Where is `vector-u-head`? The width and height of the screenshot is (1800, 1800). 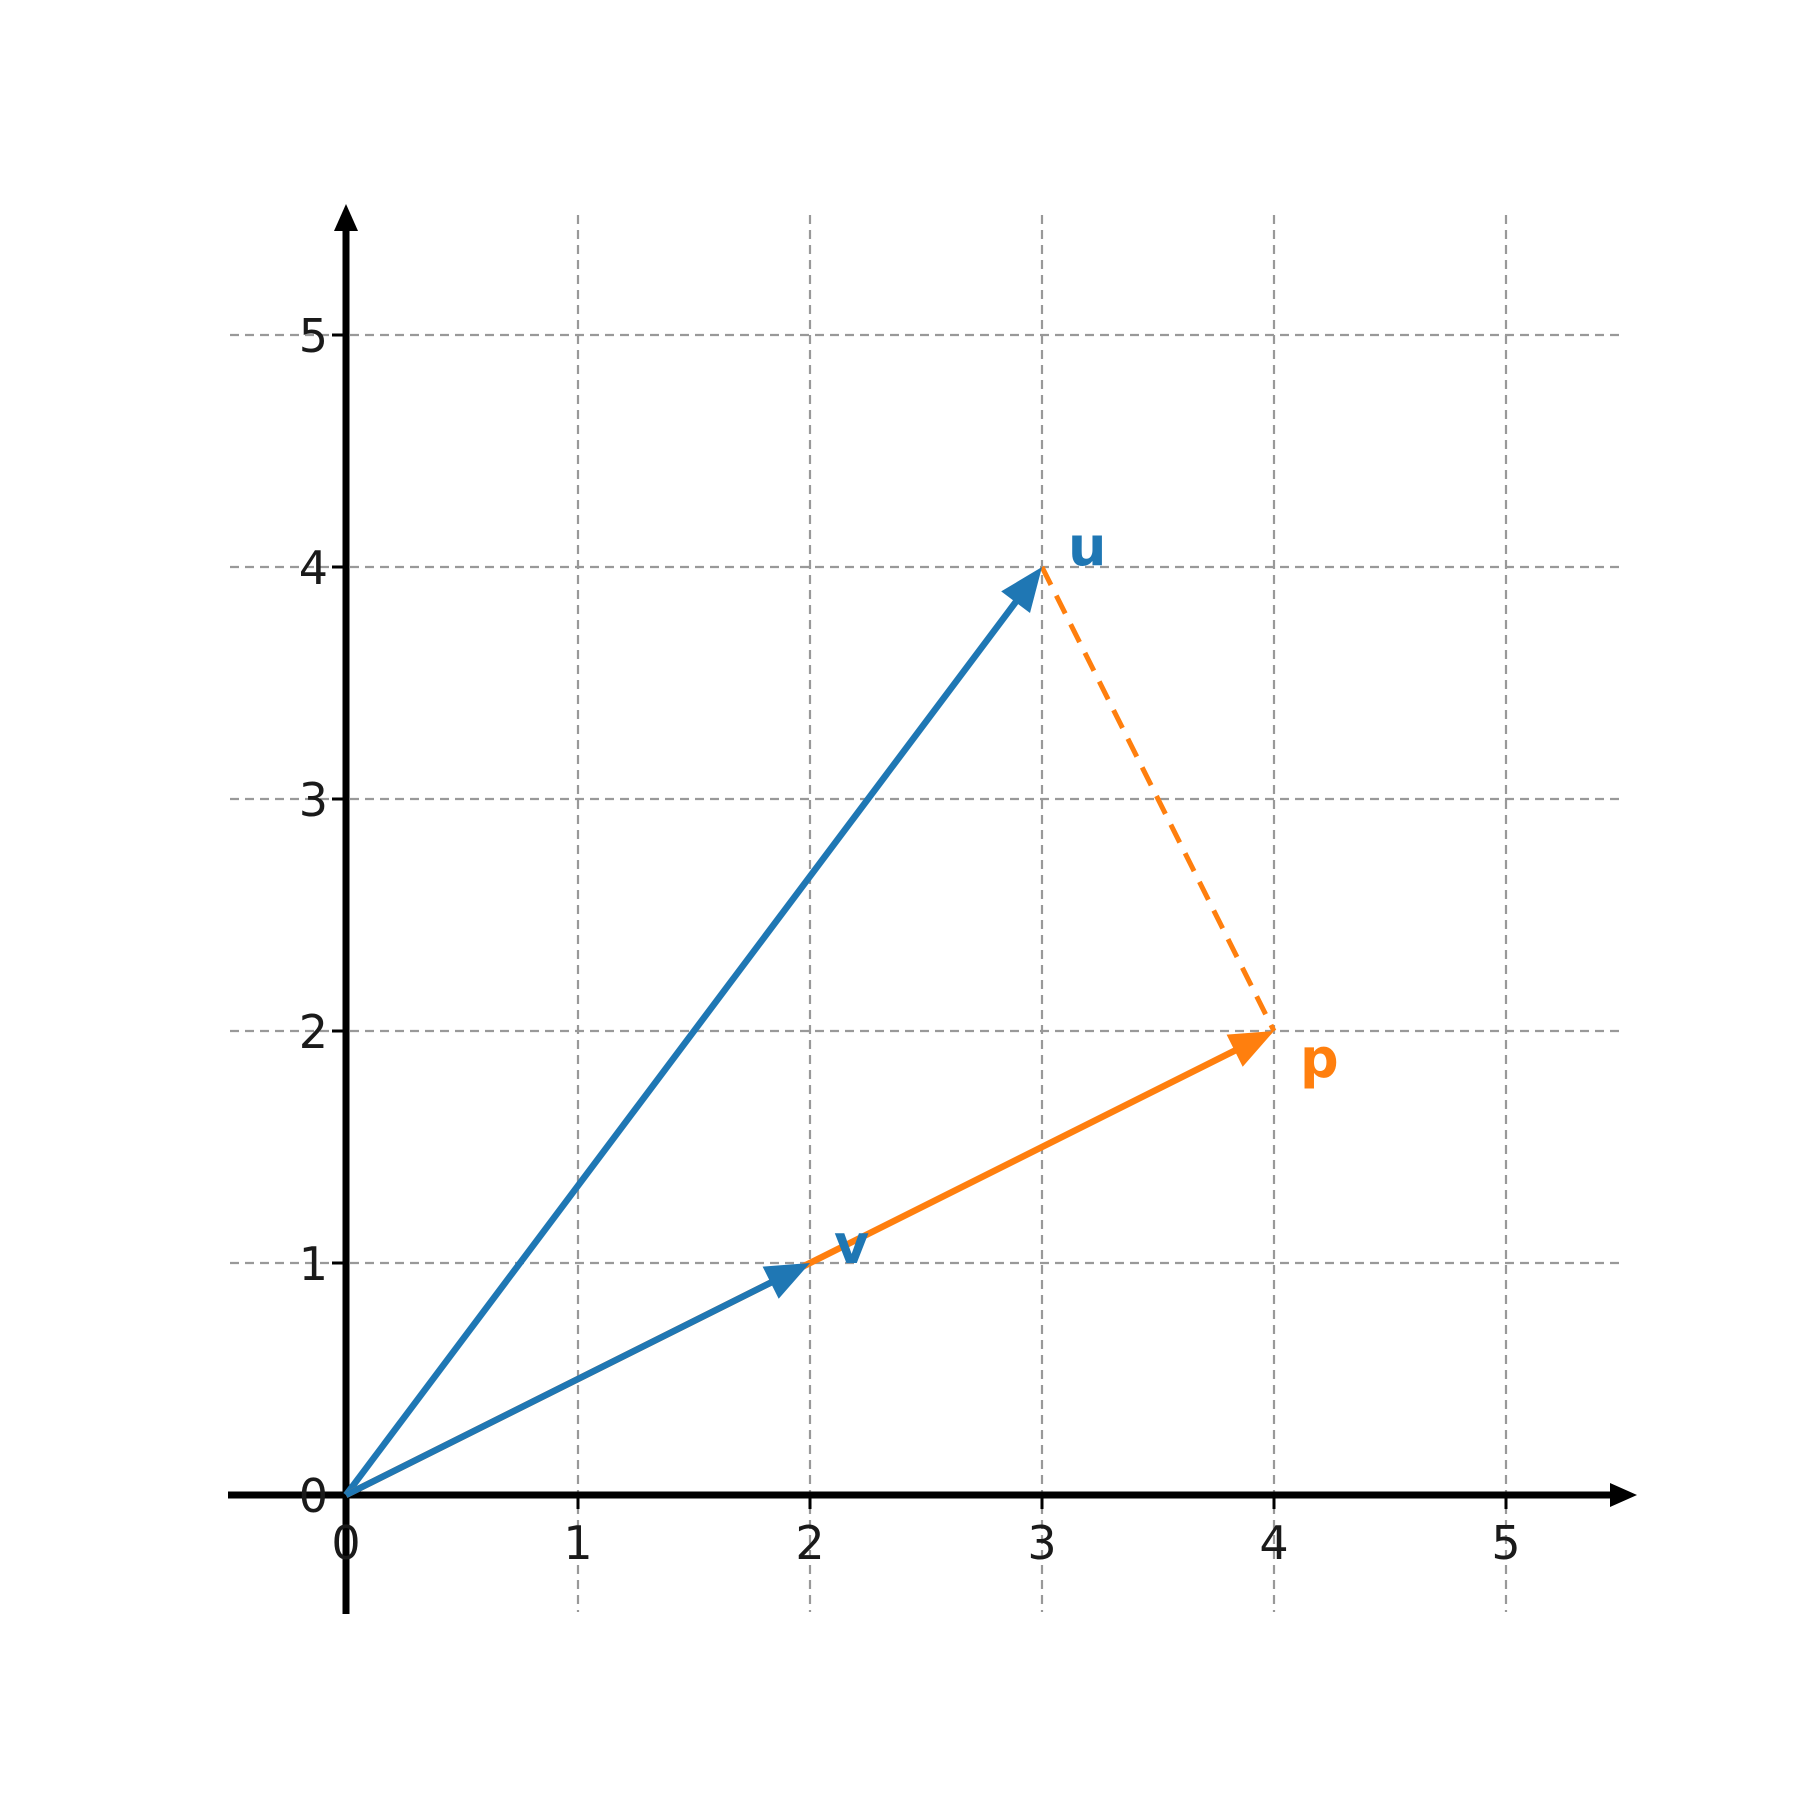
vector-u-head is located at coordinates (1021, 590).